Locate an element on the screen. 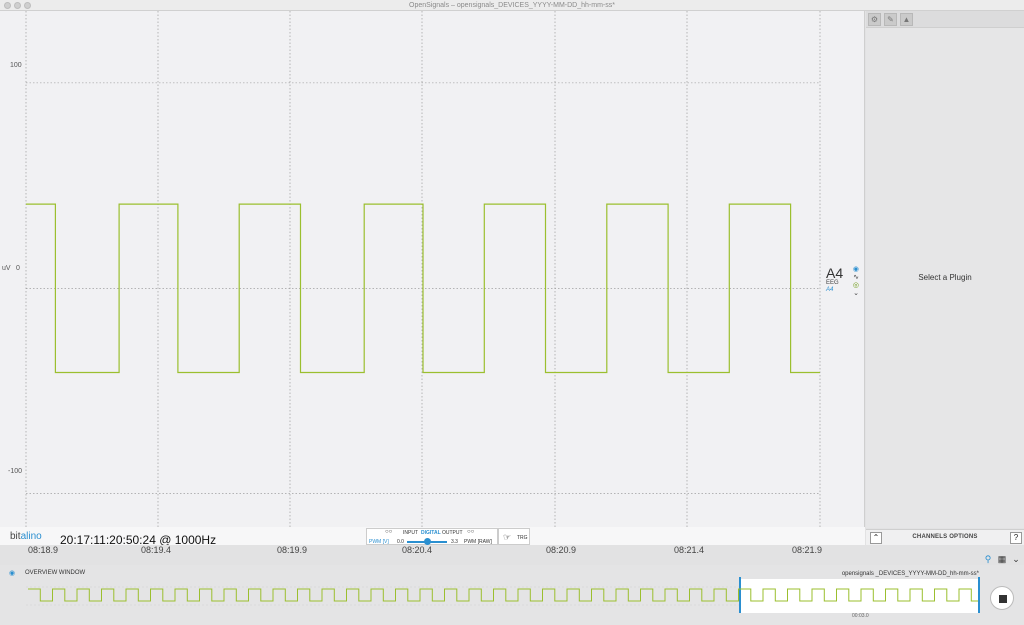  io-input-label: INPUT is located at coordinates (410, 533).